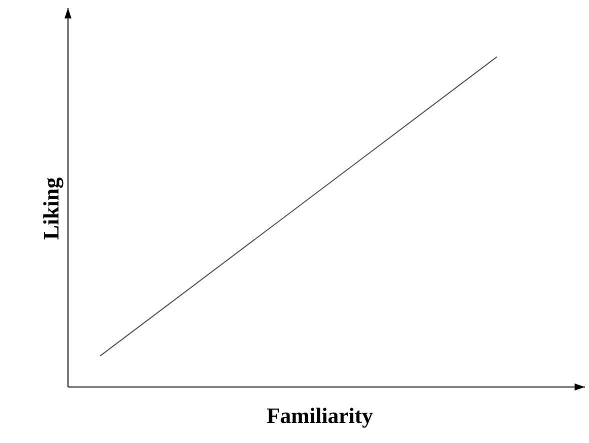 The image size is (589, 443). Describe the element at coordinates (320, 418) in the screenshot. I see `x-axis-title: Familiarity` at that location.